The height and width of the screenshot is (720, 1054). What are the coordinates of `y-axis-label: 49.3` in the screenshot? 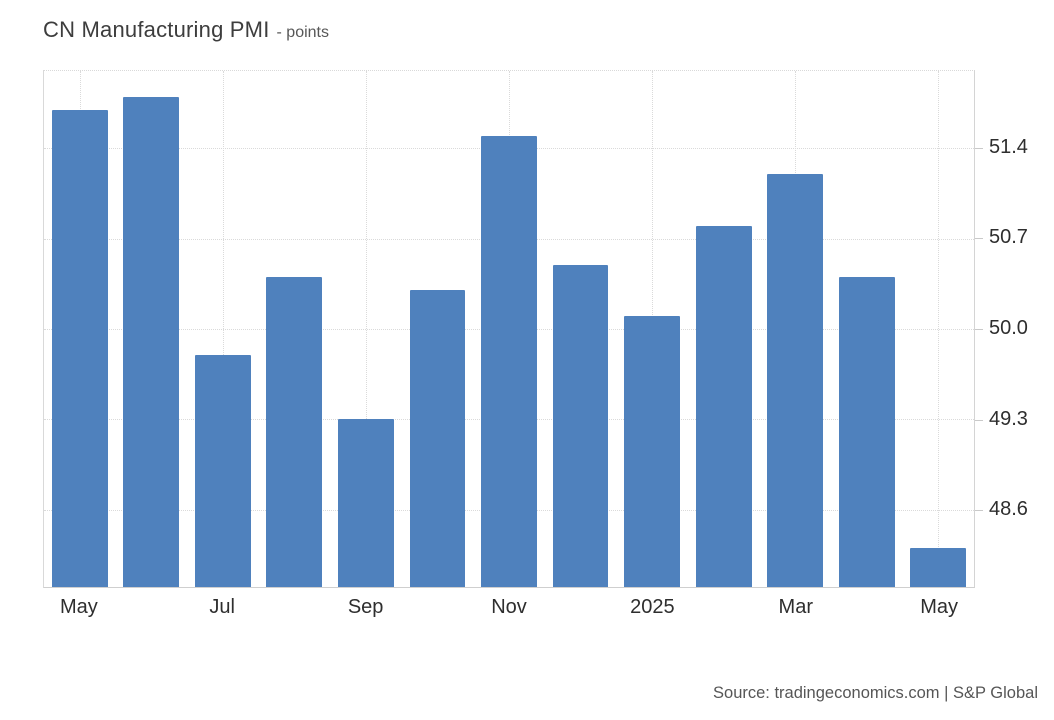 It's located at (1008, 418).